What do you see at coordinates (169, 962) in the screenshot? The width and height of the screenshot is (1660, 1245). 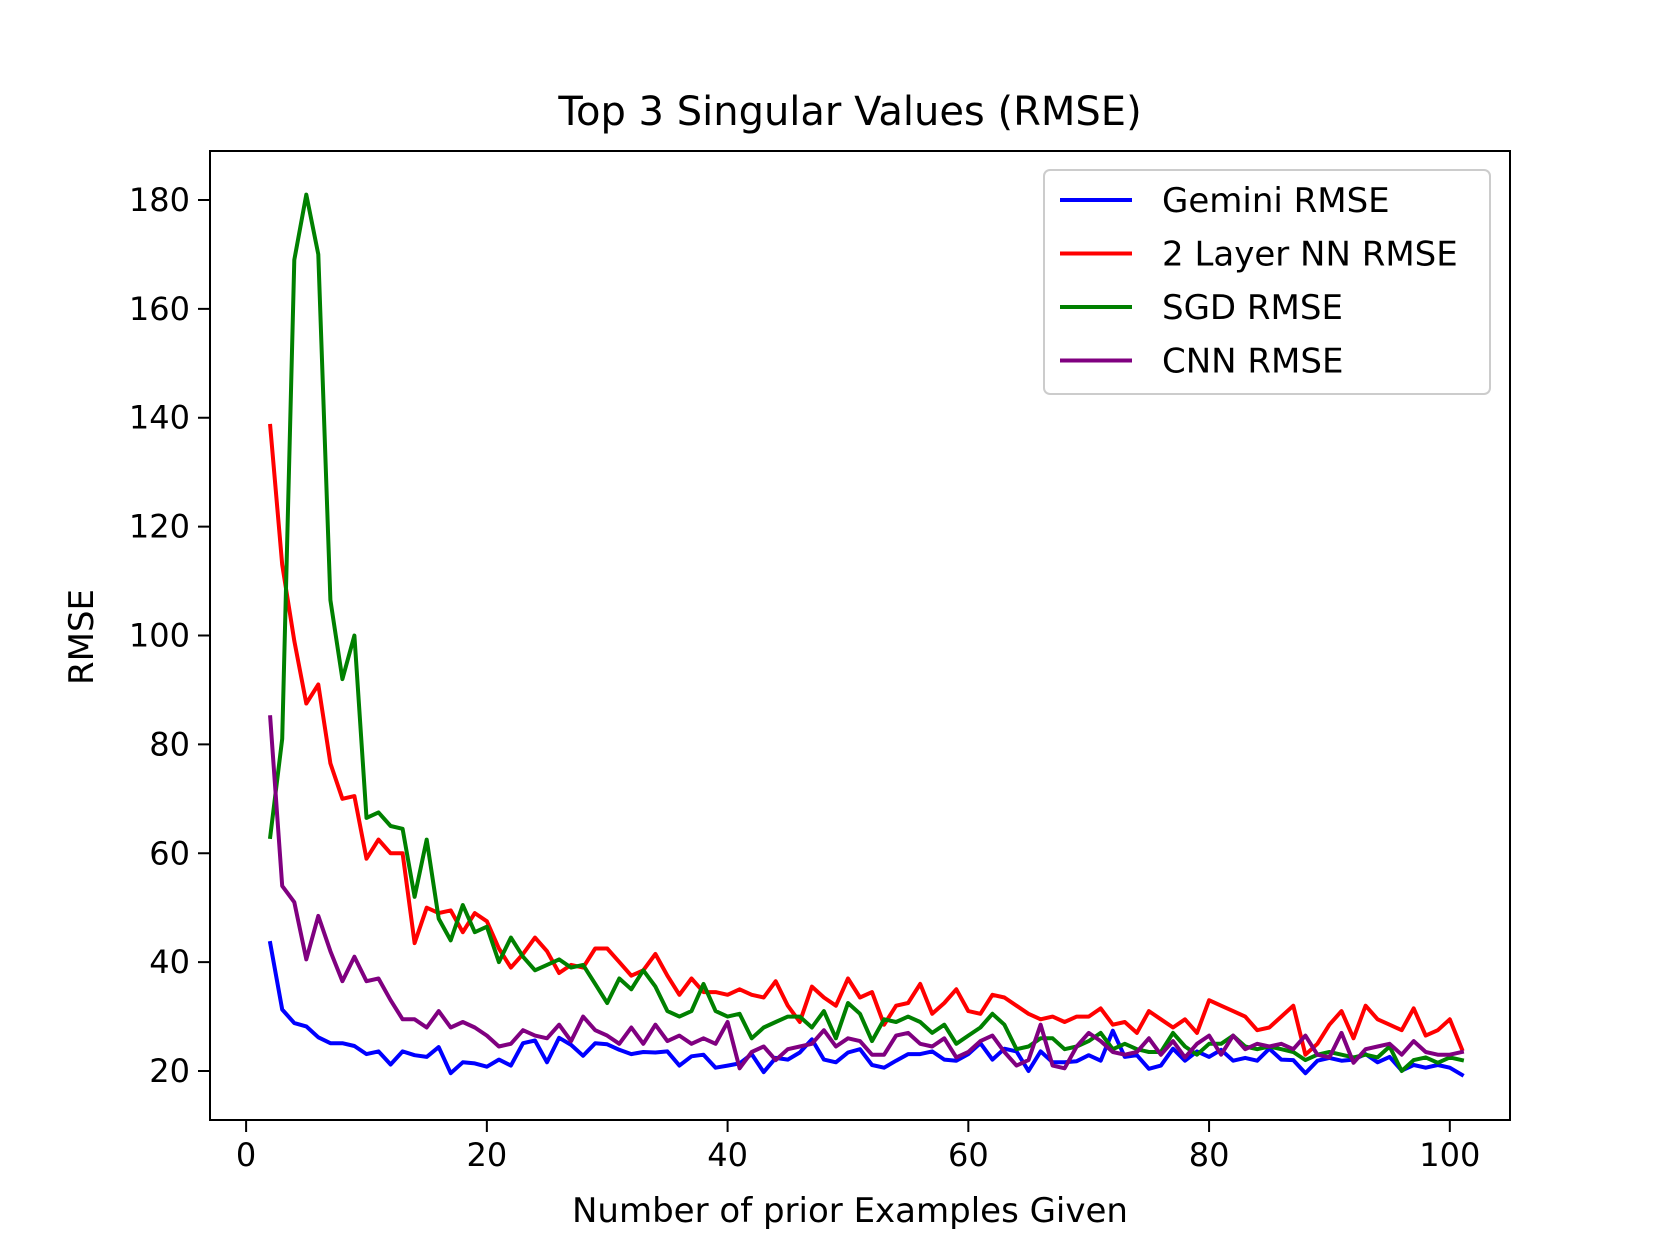 I see `y-tick-label: 40` at bounding box center [169, 962].